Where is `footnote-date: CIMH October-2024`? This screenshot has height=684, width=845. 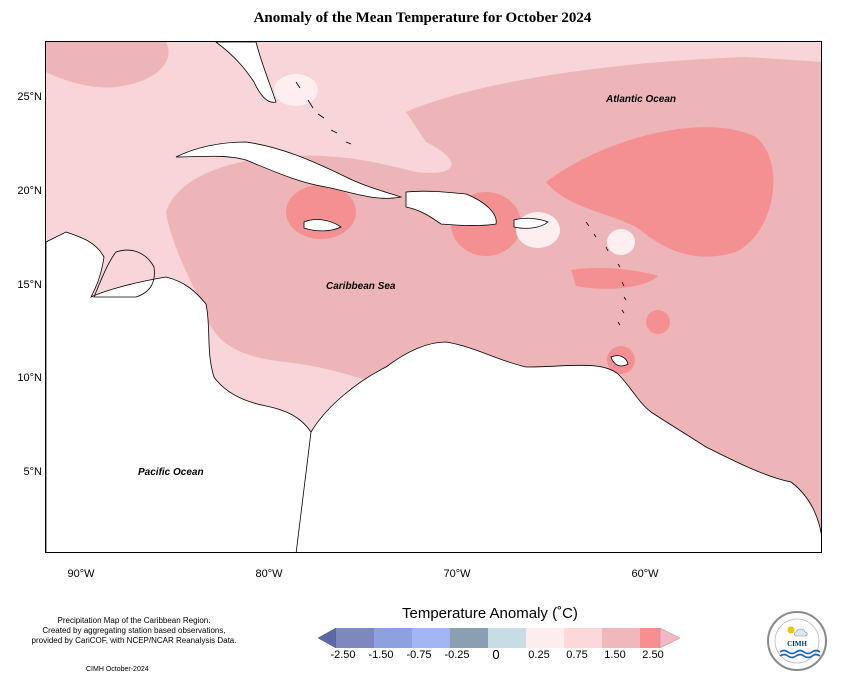 footnote-date: CIMH October-2024 is located at coordinates (117, 669).